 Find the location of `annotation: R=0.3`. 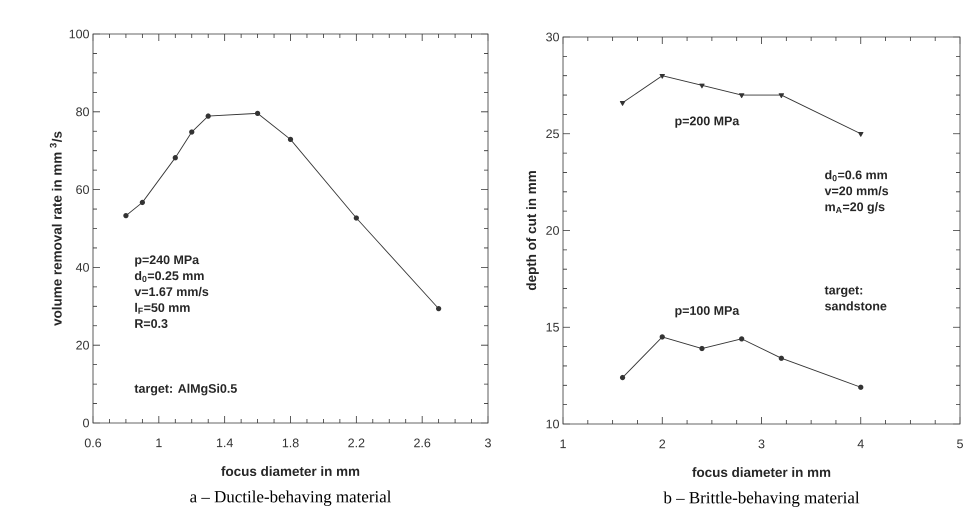

annotation: R=0.3 is located at coordinates (151, 323).